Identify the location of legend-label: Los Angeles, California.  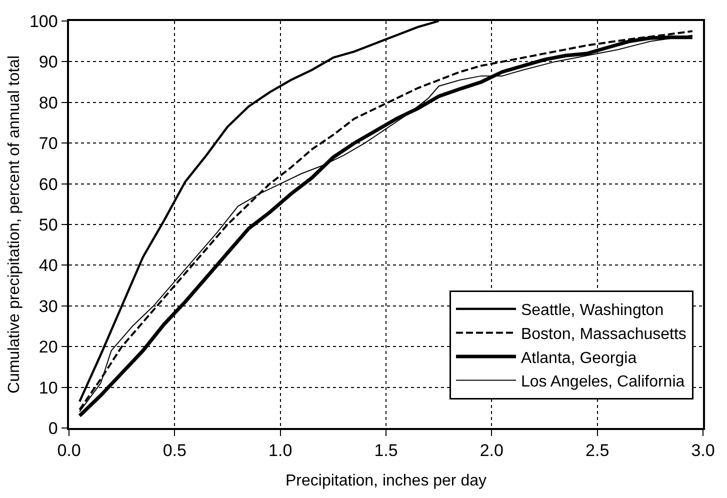
(602, 382).